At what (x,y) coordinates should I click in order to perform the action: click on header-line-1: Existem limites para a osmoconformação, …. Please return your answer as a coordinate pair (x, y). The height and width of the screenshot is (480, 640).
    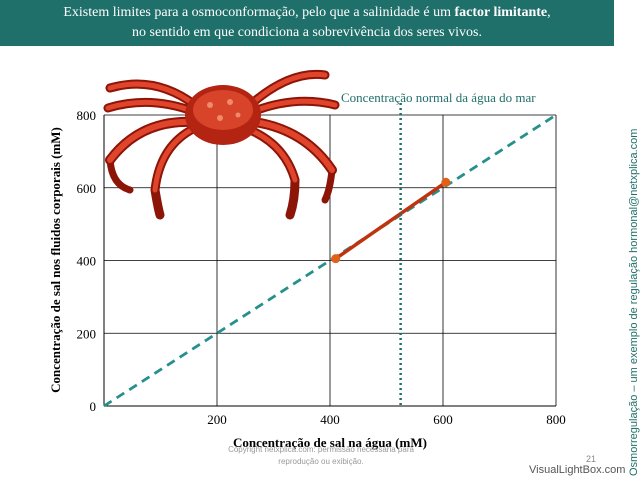
    Looking at the image, I should click on (307, 13).